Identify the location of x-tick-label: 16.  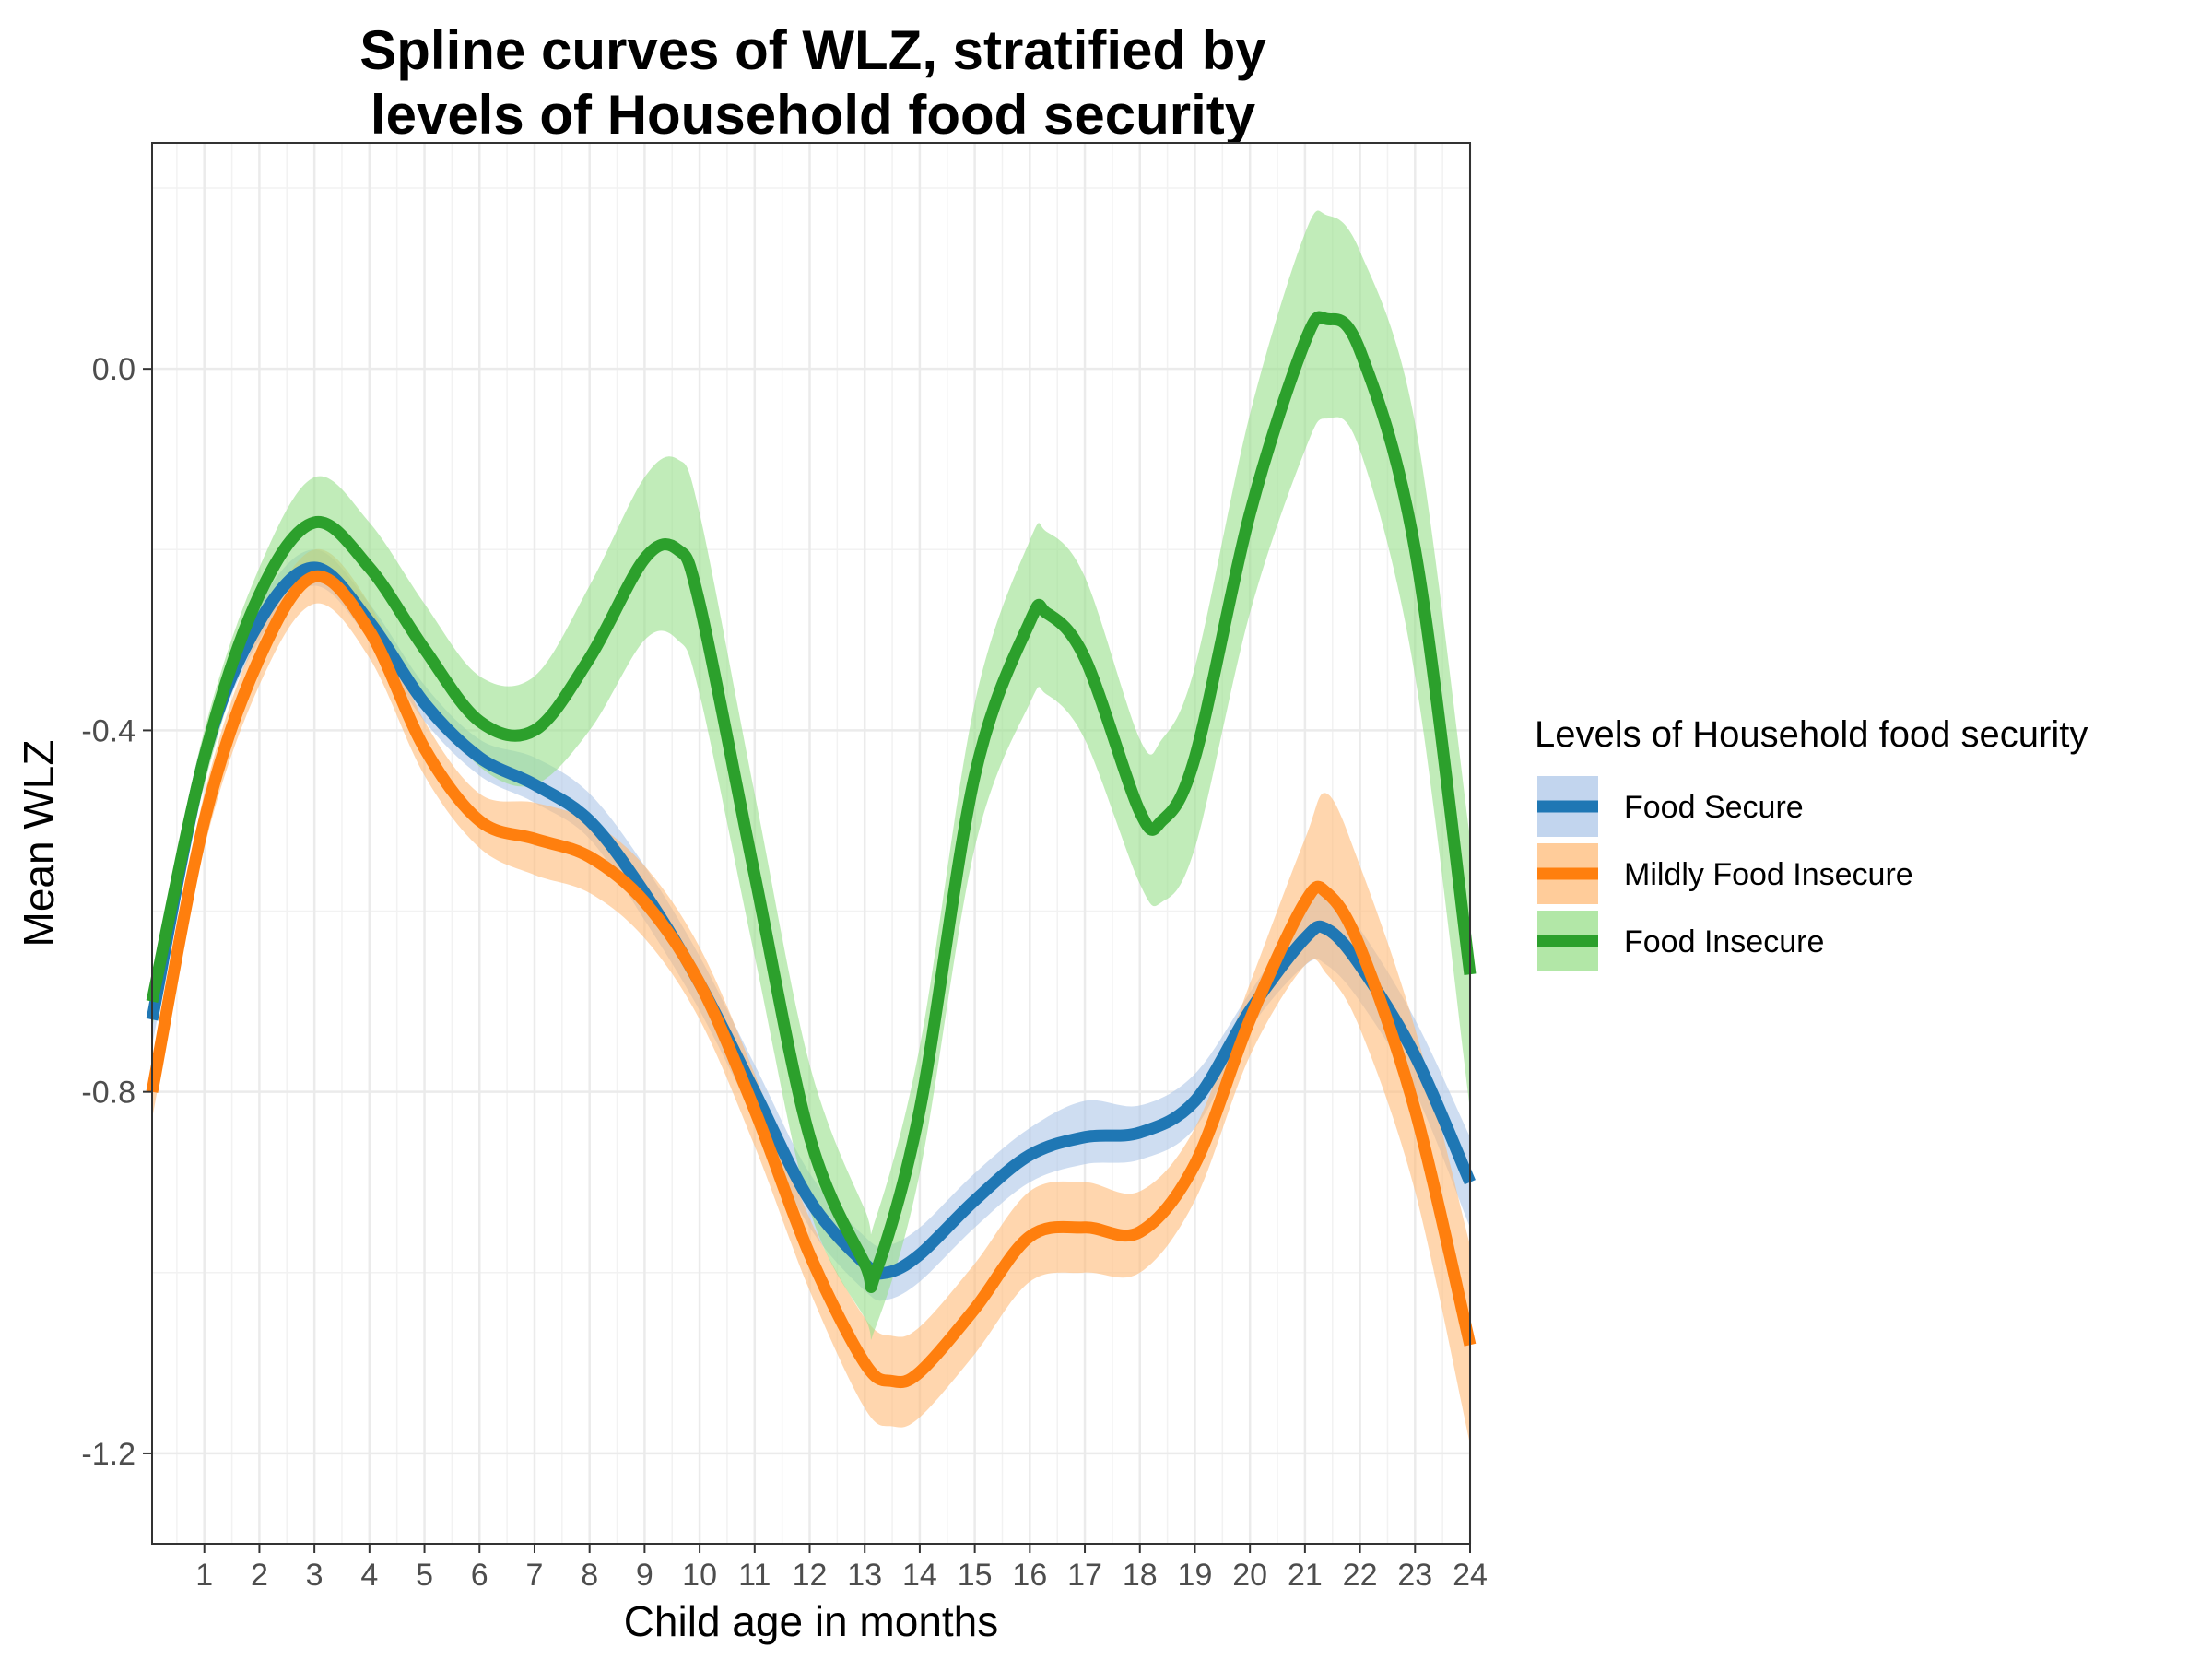
(1029, 1575).